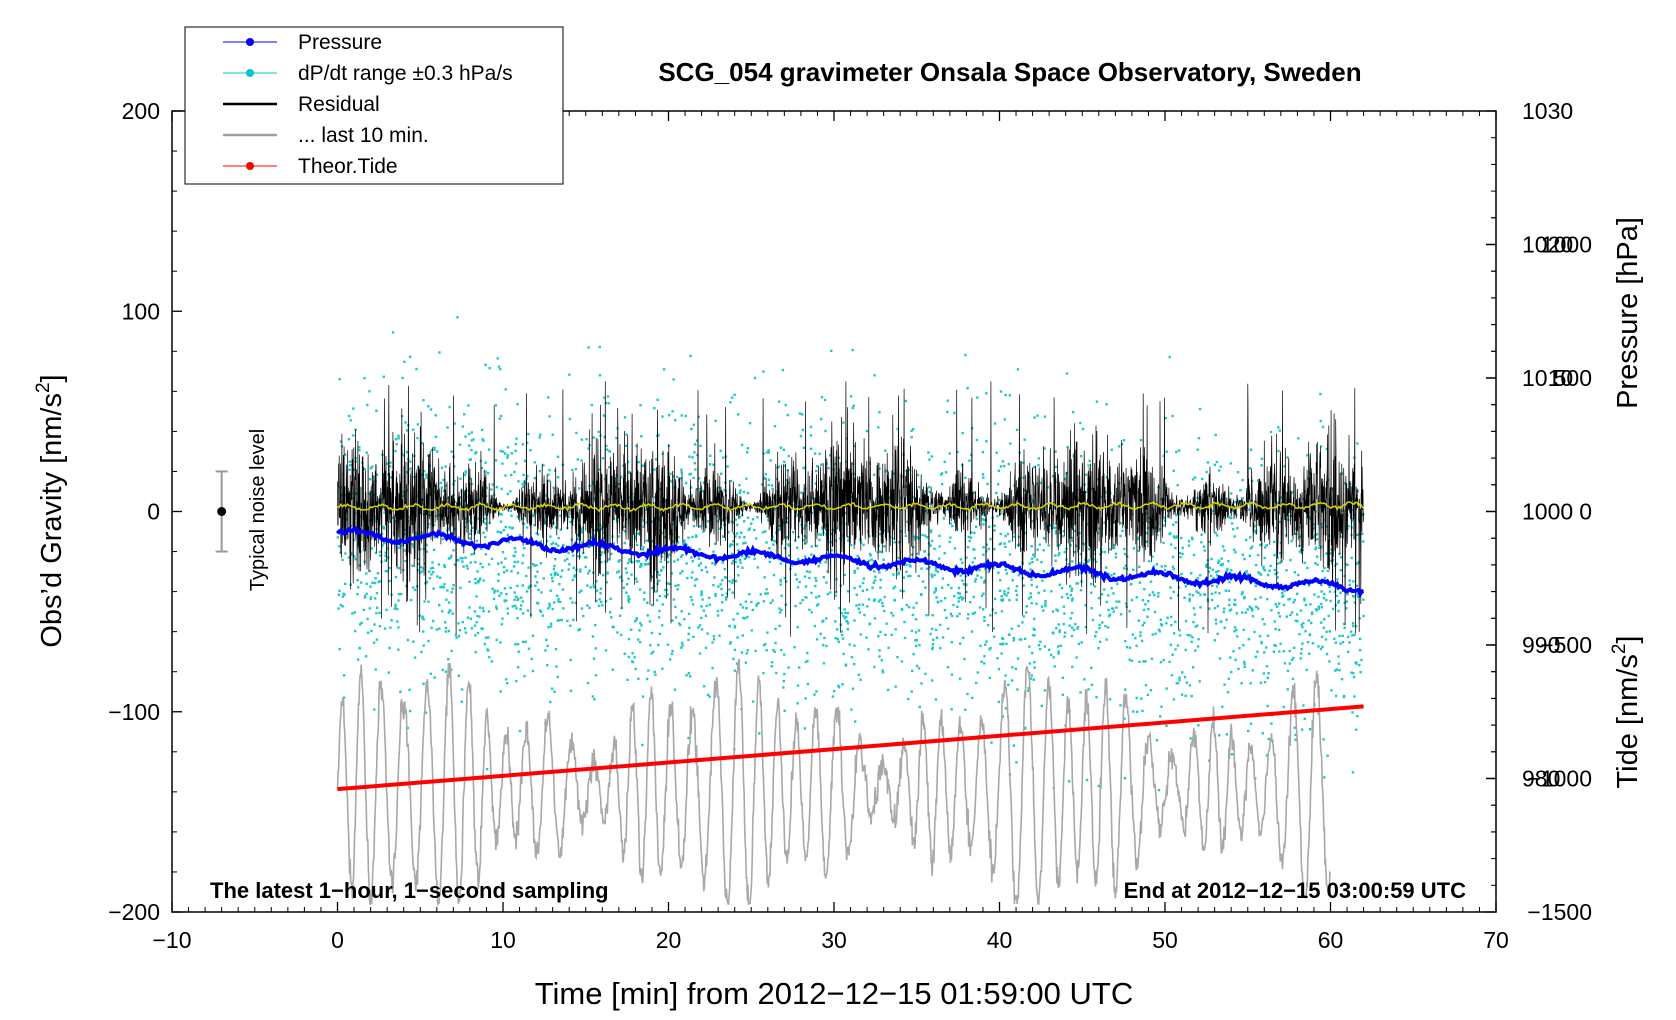 Image resolution: width=1676 pixels, height=1020 pixels. I want to click on pressure-tick-label: 1030, so click(1547, 111).